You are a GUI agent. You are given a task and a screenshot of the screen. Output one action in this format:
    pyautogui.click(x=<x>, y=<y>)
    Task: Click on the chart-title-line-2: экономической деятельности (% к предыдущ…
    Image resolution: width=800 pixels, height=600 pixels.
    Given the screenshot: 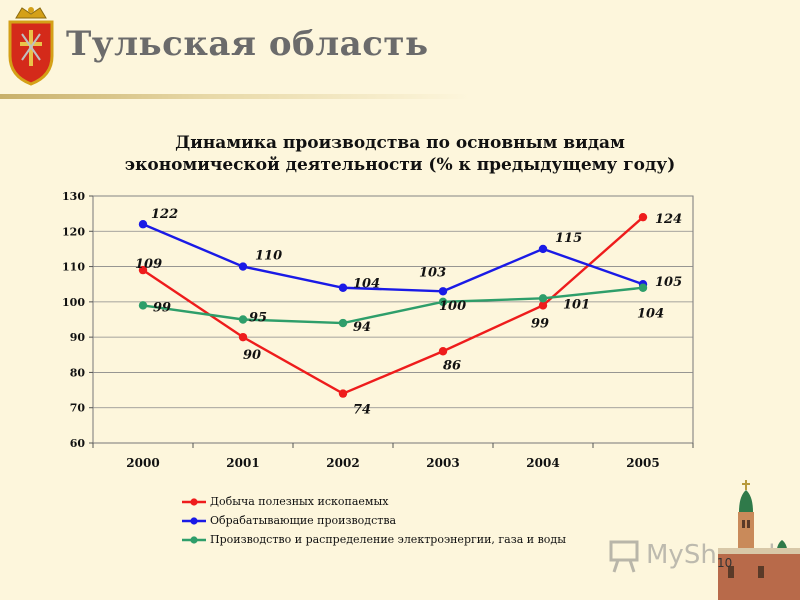 What is the action you would take?
    pyautogui.click(x=400, y=165)
    